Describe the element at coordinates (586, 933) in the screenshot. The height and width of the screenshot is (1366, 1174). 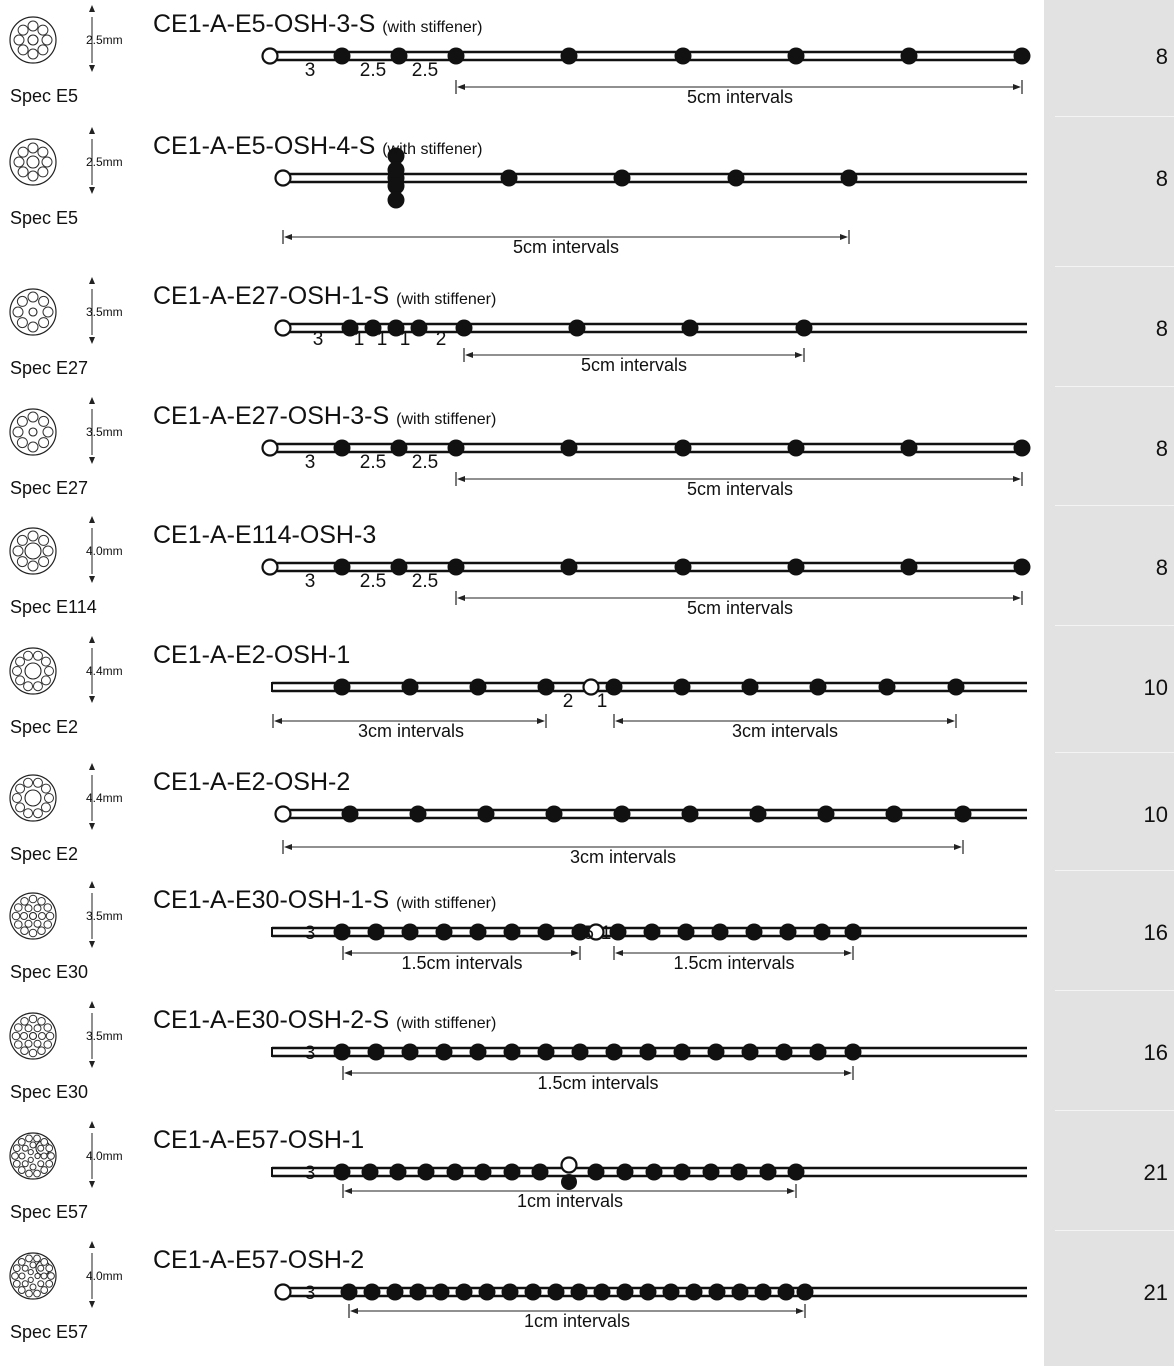
I see `spacing-label: .5` at that location.